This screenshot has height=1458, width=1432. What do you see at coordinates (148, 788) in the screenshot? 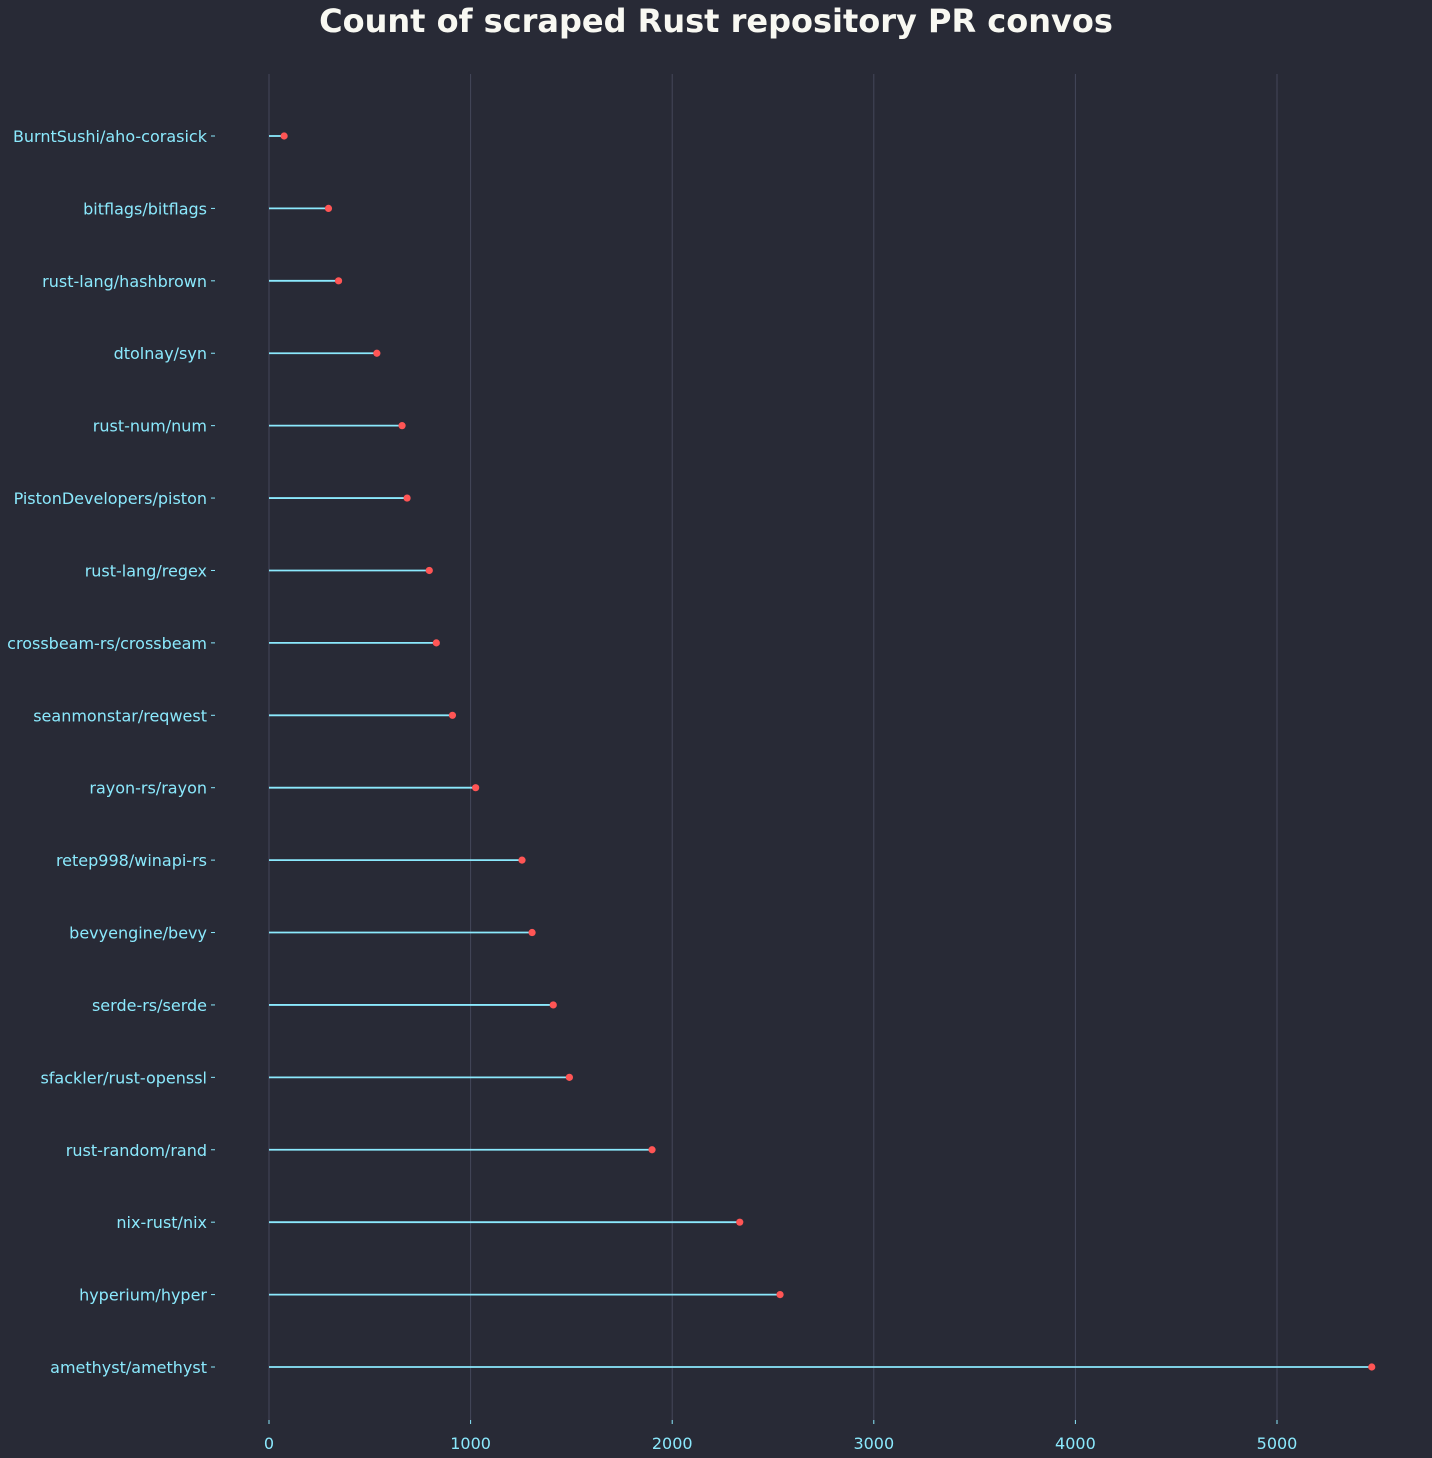
I see `y-tick-label: rayon-rs/rayon` at bounding box center [148, 788].